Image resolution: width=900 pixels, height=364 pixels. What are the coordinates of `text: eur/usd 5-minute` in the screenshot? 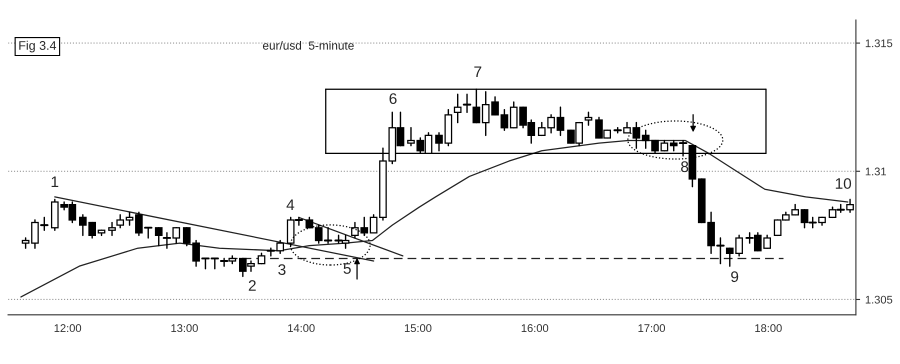 It's located at (308, 45).